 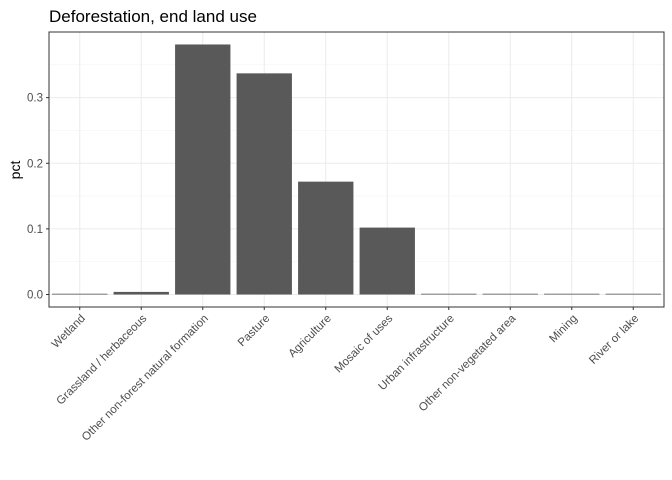 What do you see at coordinates (310, 336) in the screenshot?
I see `x-tick-label: Agriculture` at bounding box center [310, 336].